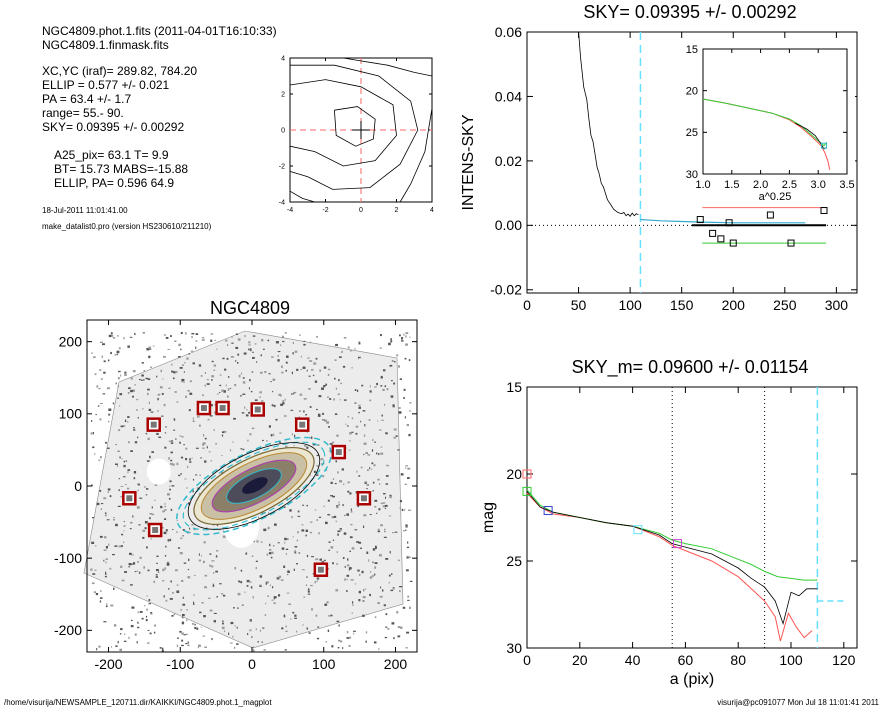 The width and height of the screenshot is (885, 708). What do you see at coordinates (514, 387) in the screenshot?
I see `y-tick-label: 15` at bounding box center [514, 387].